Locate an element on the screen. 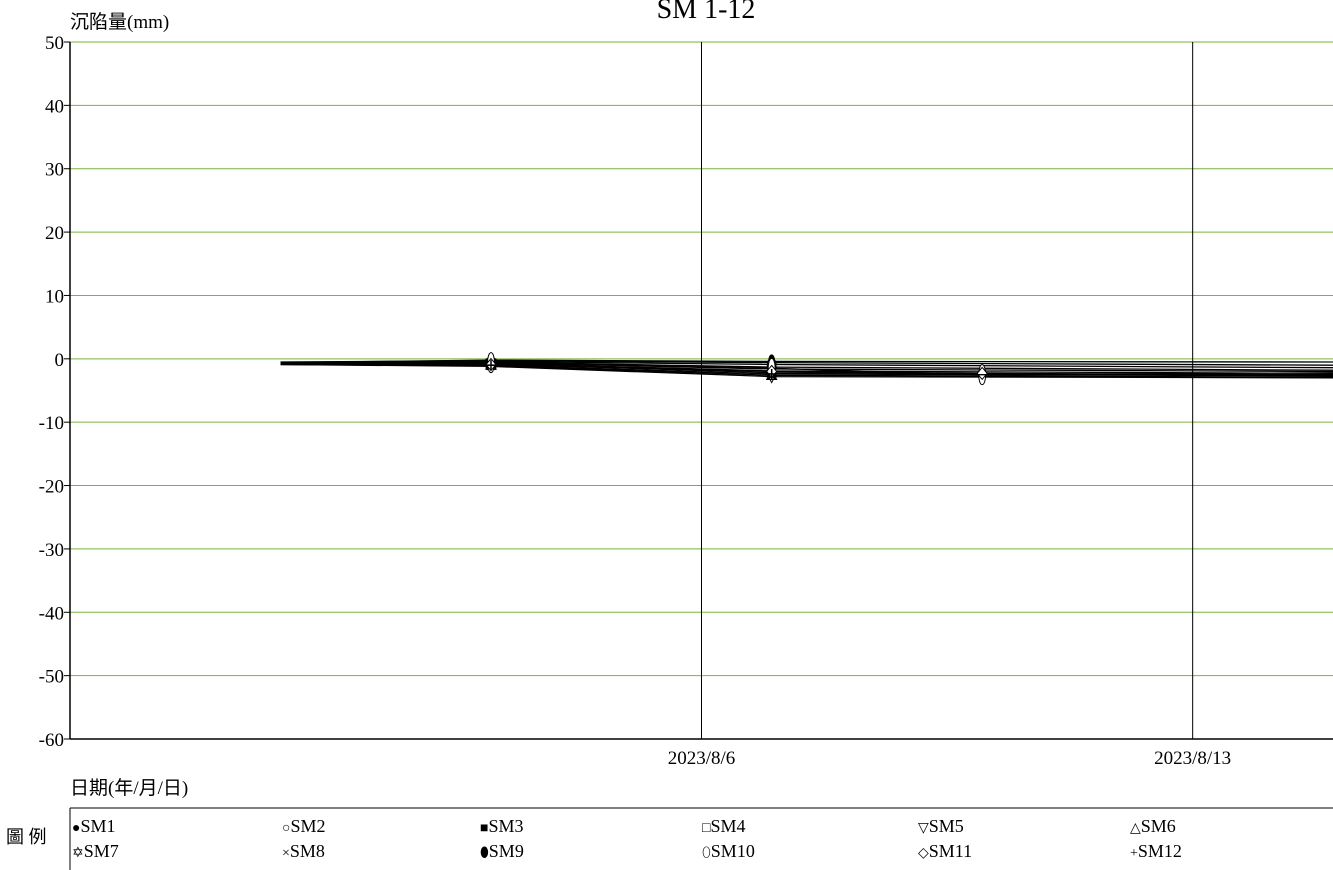  legend-symbol-icon: ✡ is located at coordinates (78, 853).